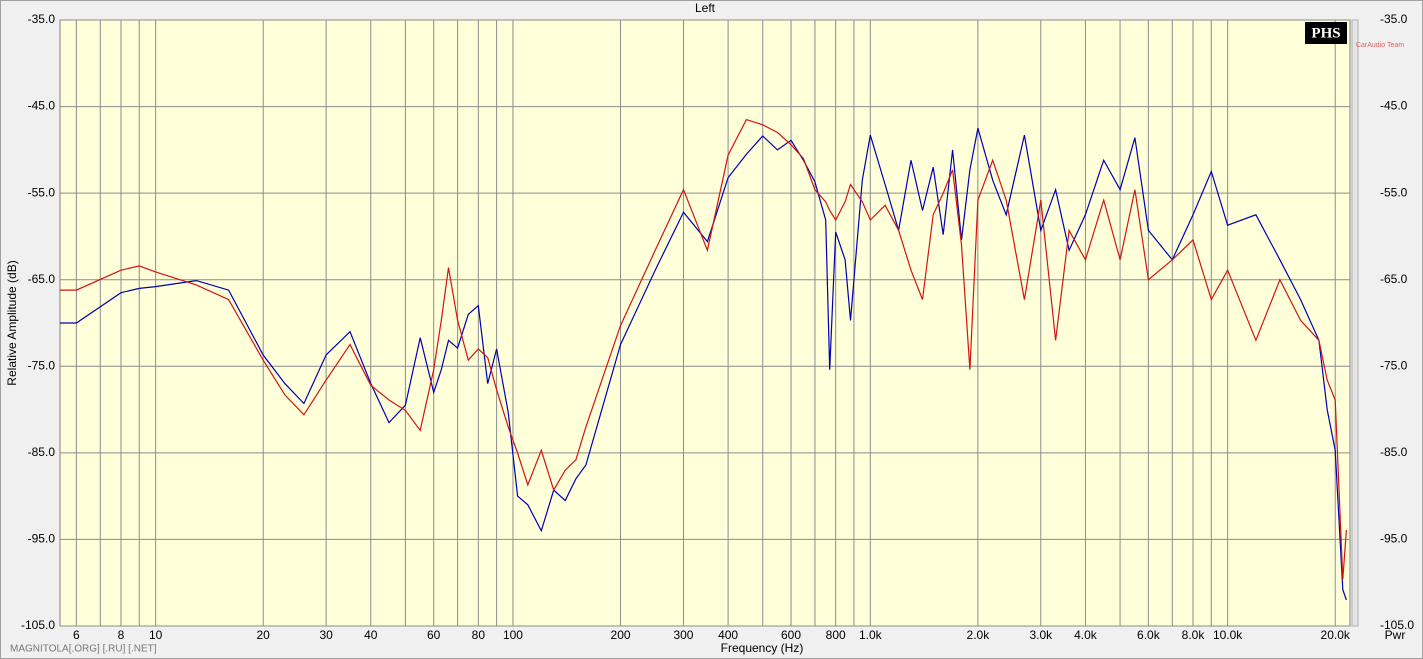 This screenshot has height=659, width=1423. I want to click on x-tick-label: 6.0k, so click(1149, 635).